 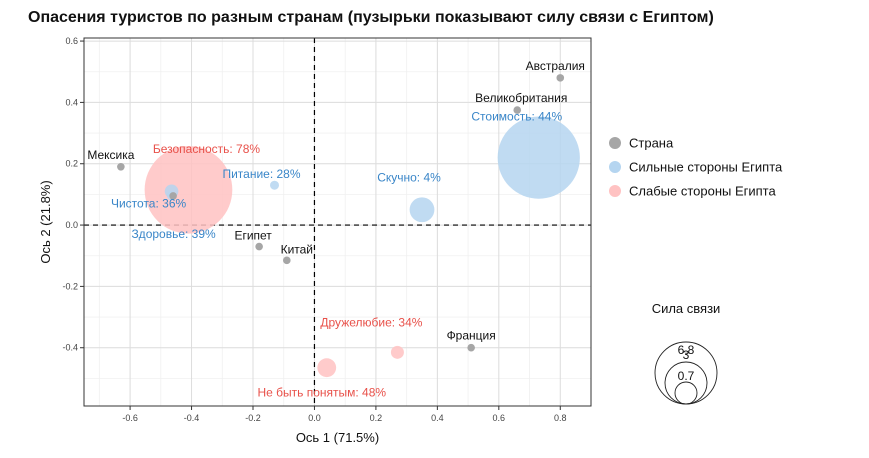 What do you see at coordinates (706, 167) in the screenshot?
I see `legend-label: Сильные стороны Египта` at bounding box center [706, 167].